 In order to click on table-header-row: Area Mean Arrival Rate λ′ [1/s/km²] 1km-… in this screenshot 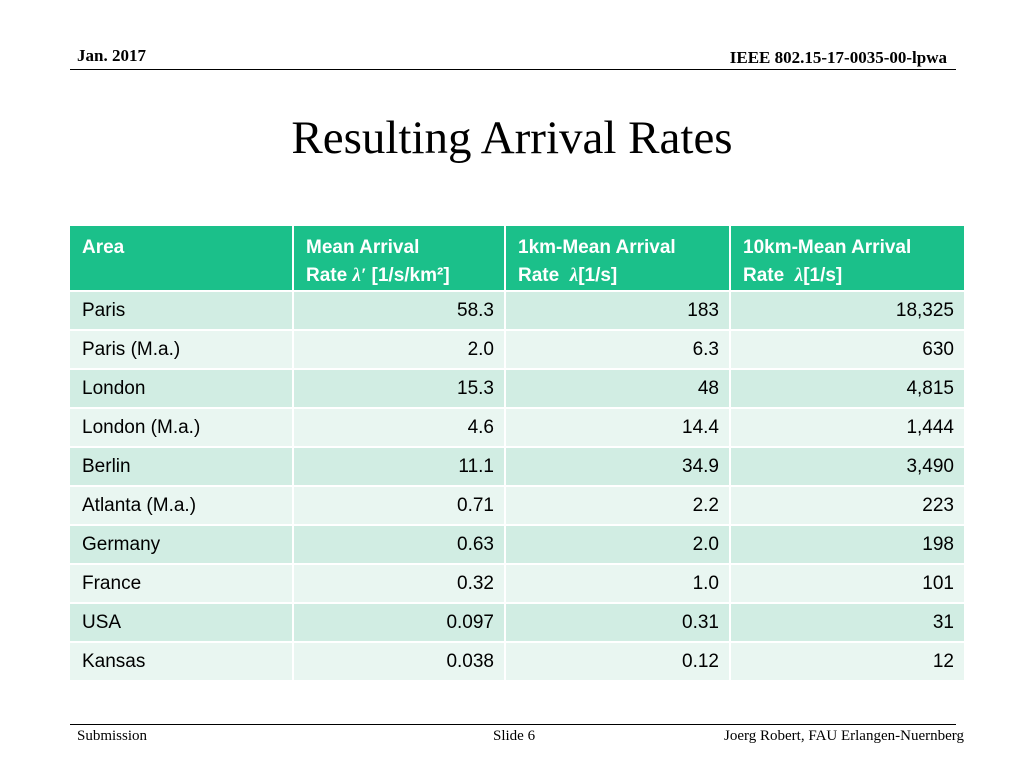, I will do `click(517, 258)`.